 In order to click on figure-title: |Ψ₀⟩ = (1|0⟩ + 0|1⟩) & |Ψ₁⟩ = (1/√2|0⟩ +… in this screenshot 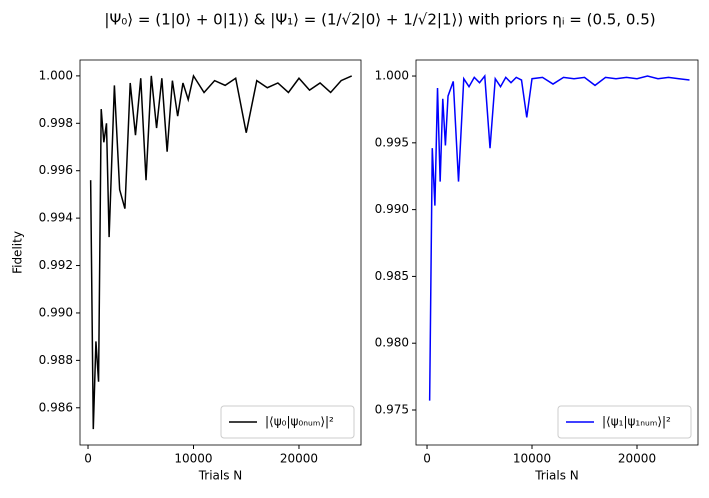, I will do `click(379, 20)`.